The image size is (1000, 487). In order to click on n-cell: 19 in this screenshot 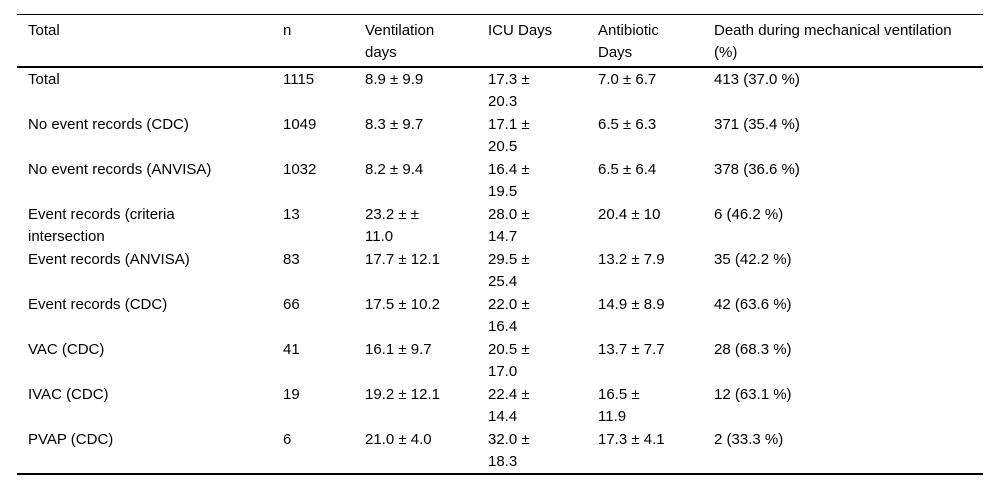, I will do `click(291, 394)`.